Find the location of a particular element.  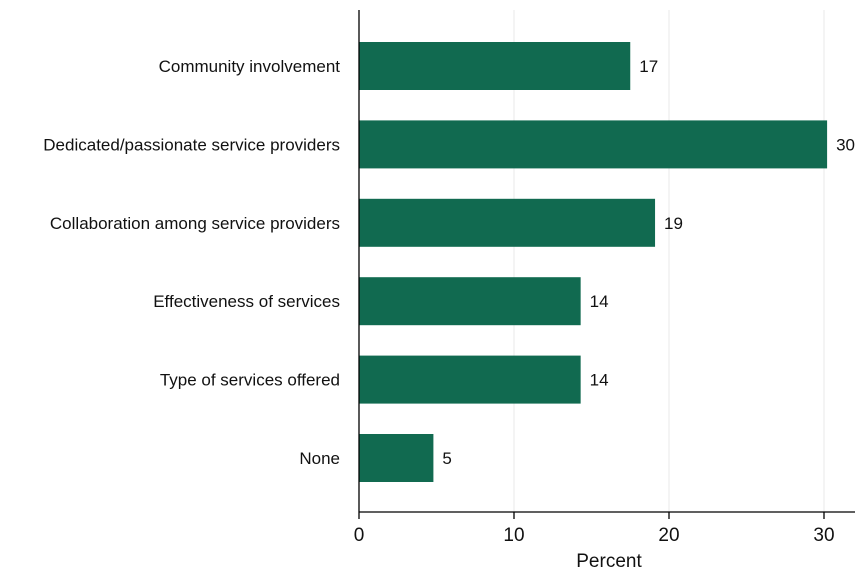

category-label-3: Effectiveness of services is located at coordinates (246, 301).